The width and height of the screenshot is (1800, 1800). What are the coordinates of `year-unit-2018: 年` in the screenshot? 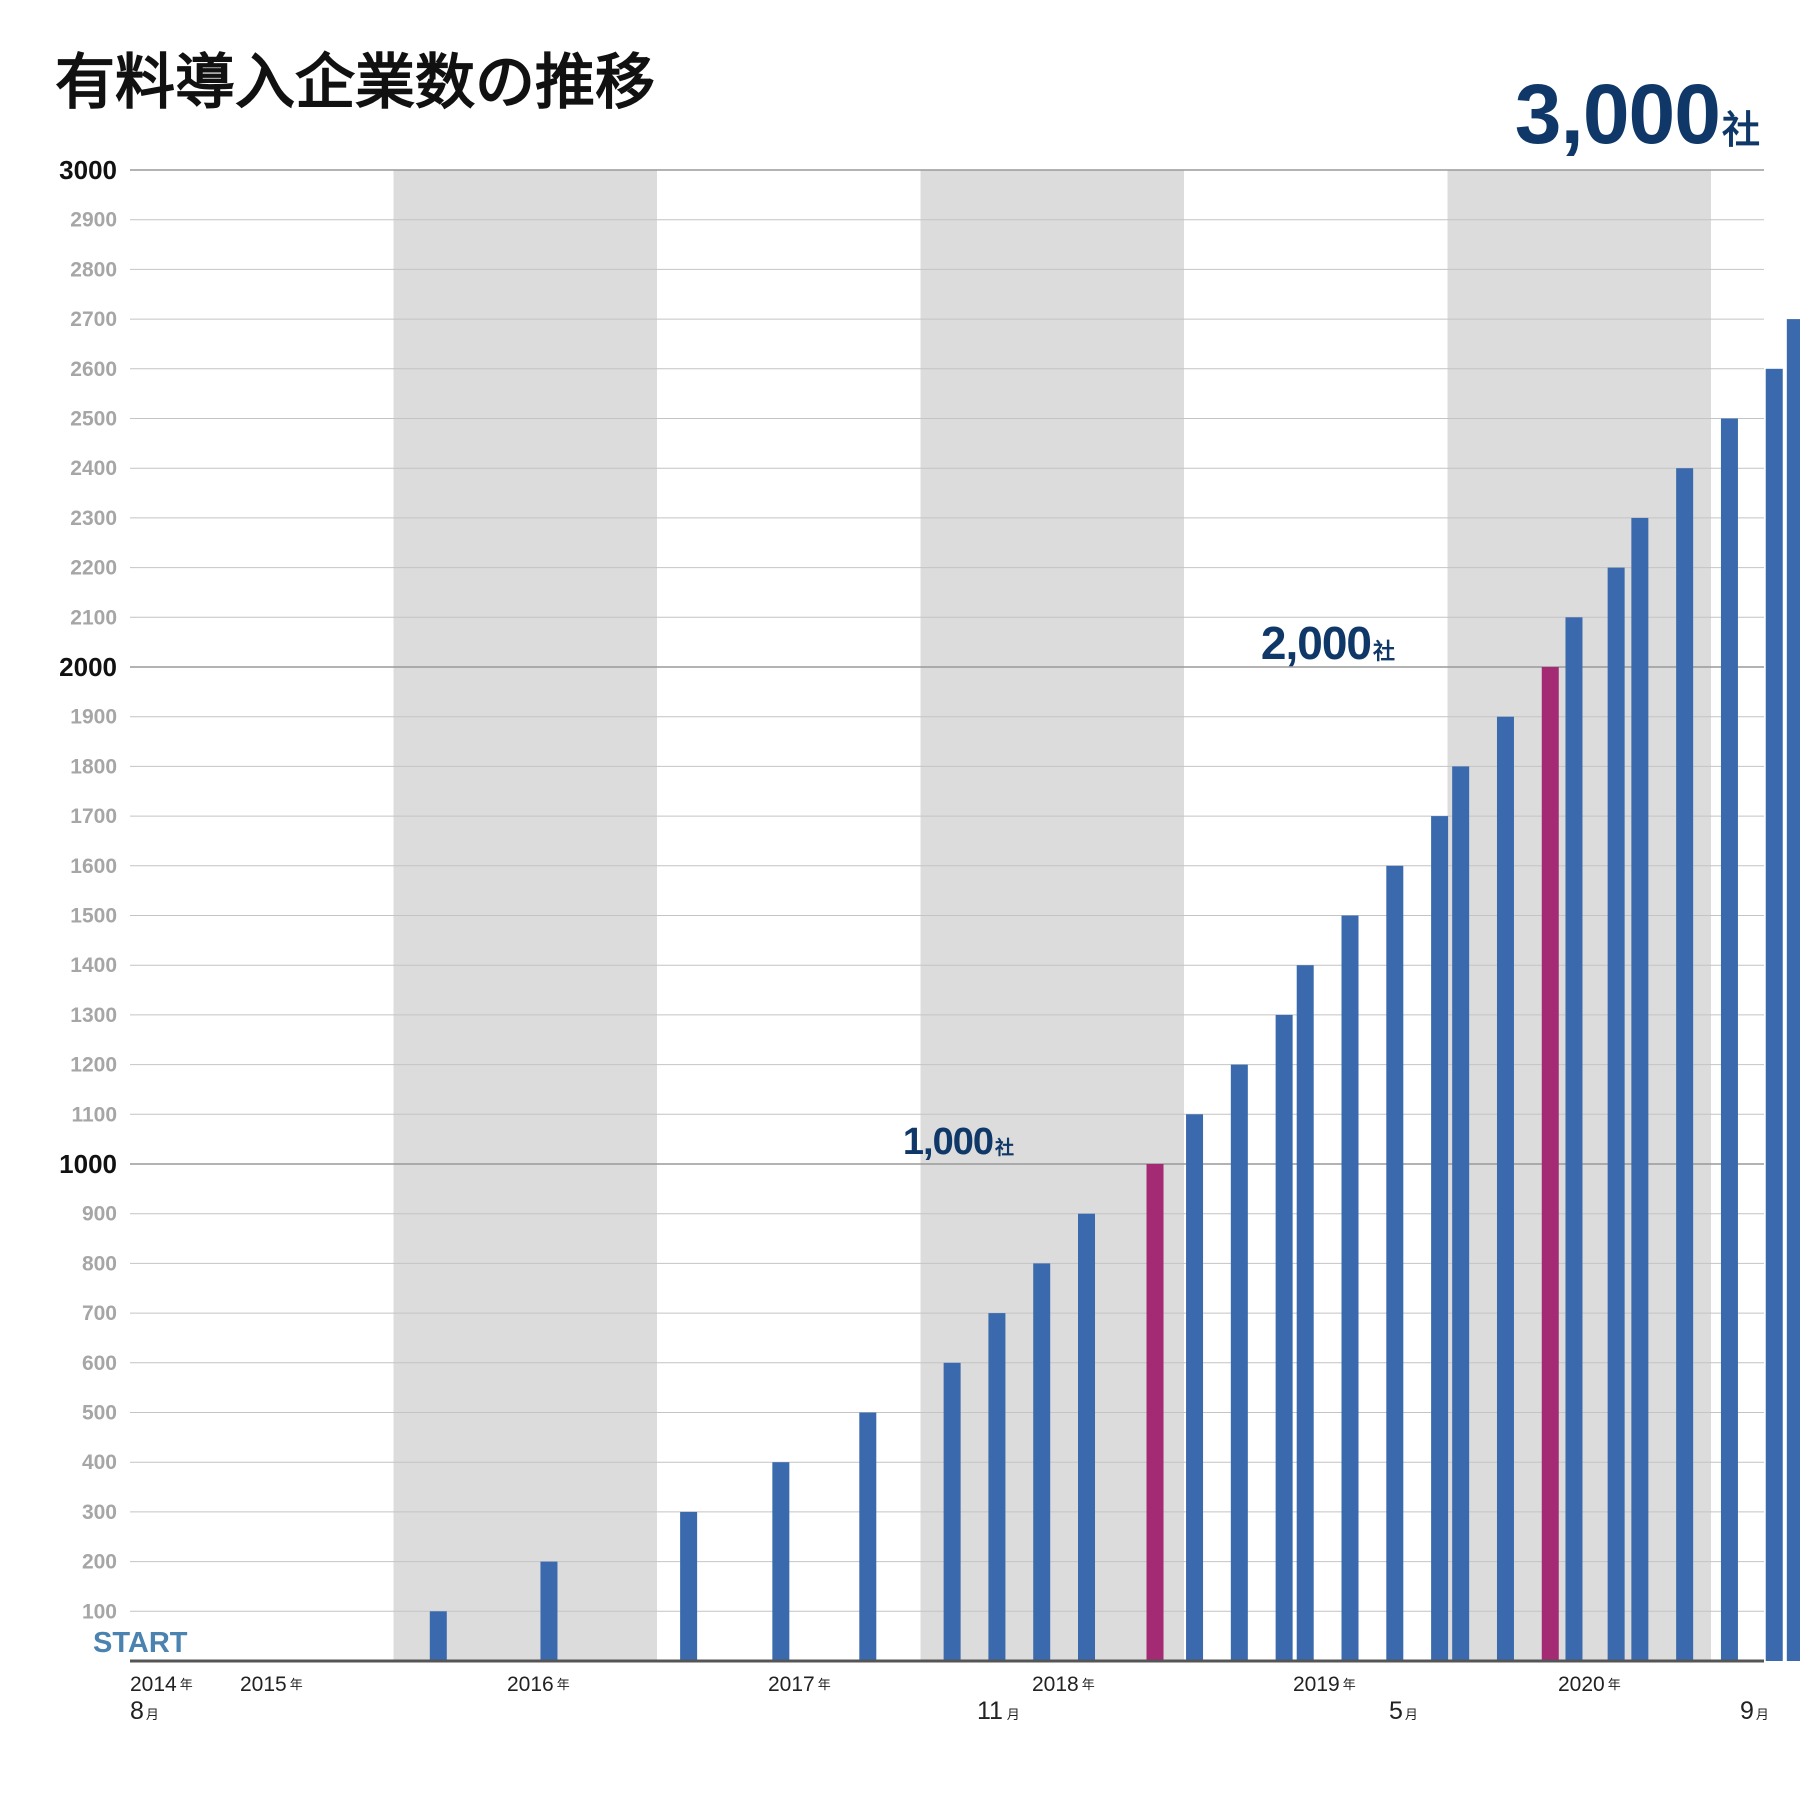 It's located at (1088, 1685).